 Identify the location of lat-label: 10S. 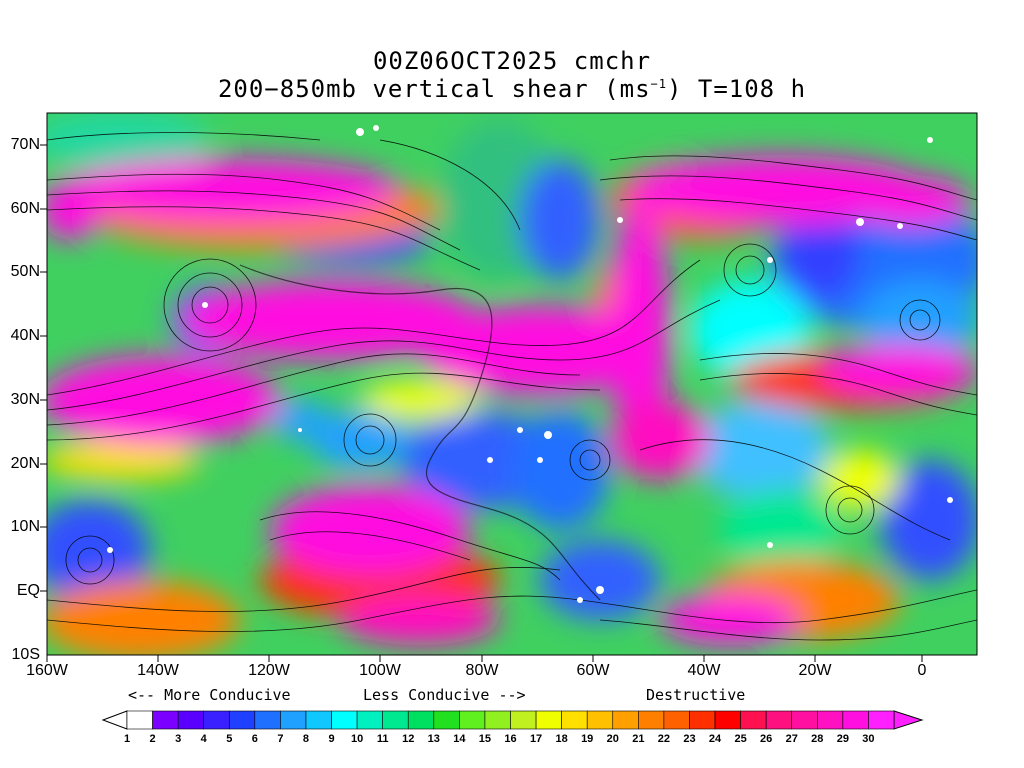
(25, 654).